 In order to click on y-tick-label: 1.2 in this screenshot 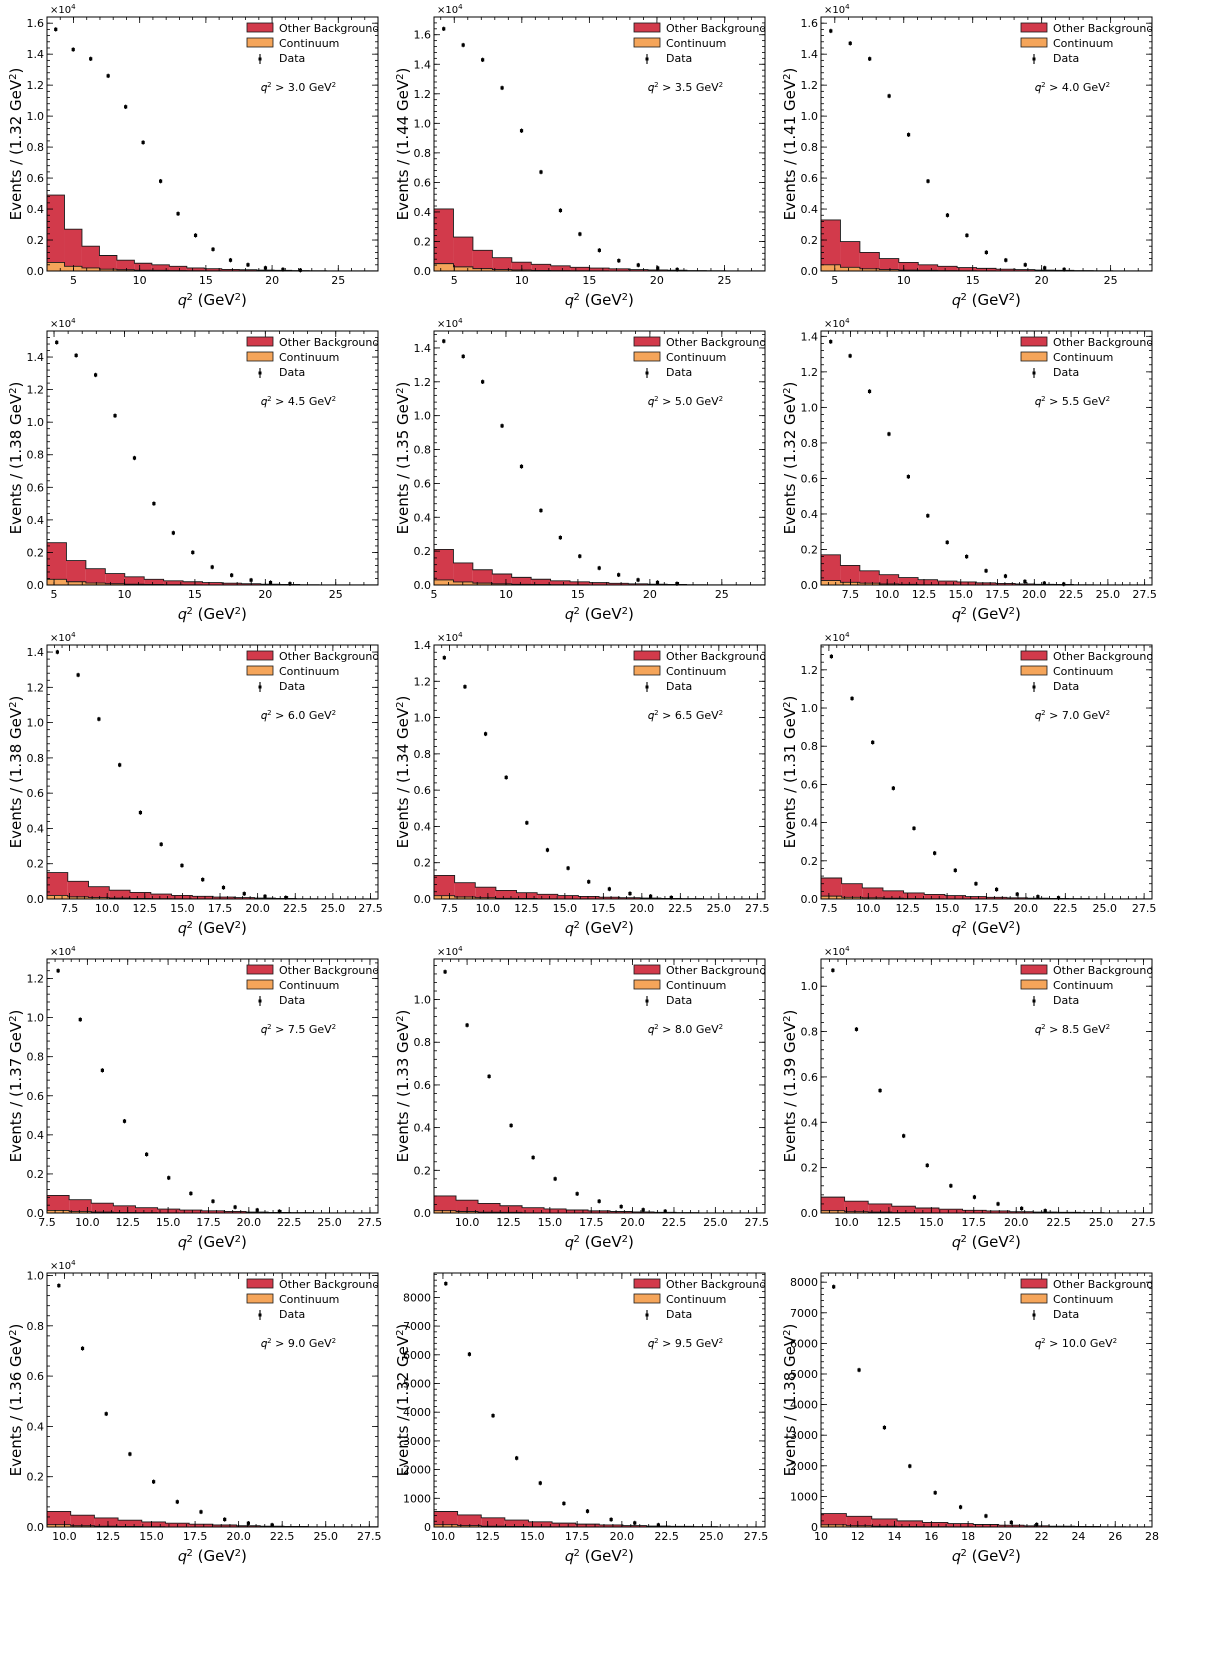, I will do `click(810, 372)`.